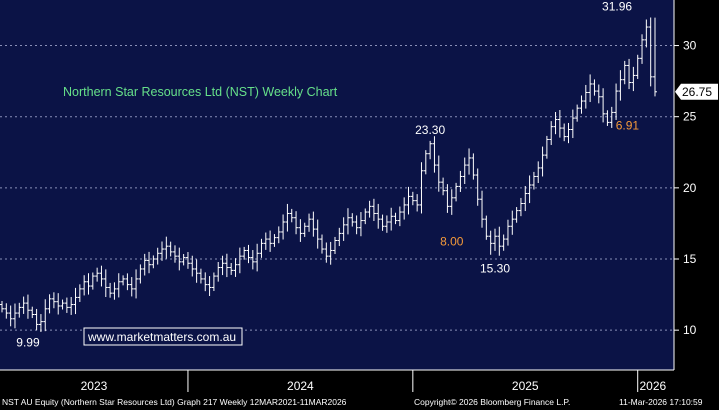 This screenshot has width=719, height=410. I want to click on last-price-tag: 26.75, so click(696, 91).